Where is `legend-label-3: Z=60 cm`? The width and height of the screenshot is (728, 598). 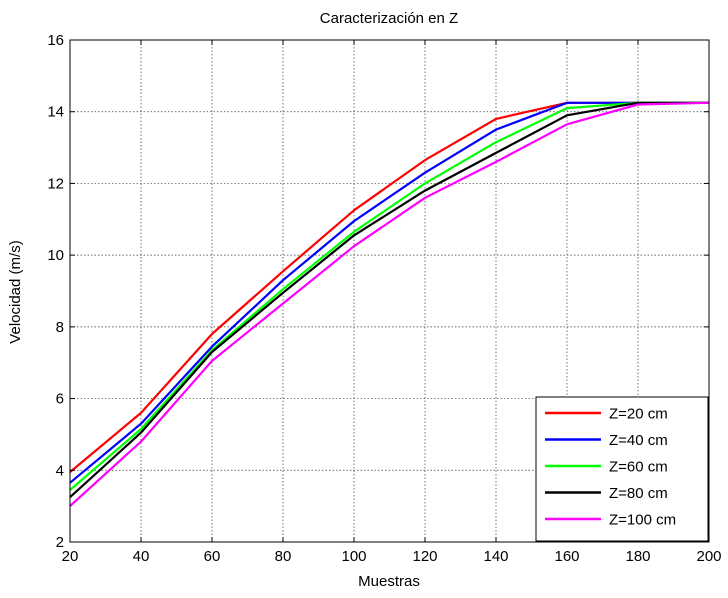 legend-label-3: Z=60 cm is located at coordinates (638, 467).